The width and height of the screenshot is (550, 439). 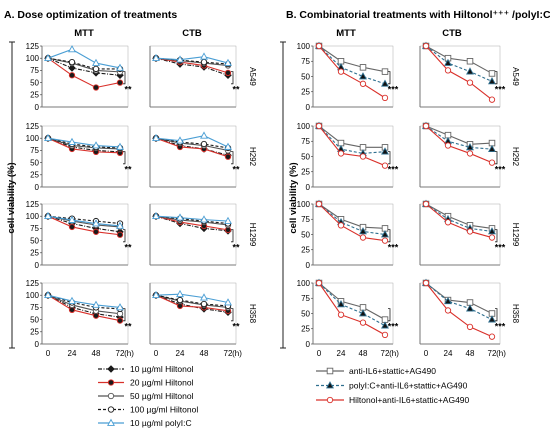 What do you see at coordinates (145, 423) in the screenshot?
I see `legend-a-entry: 10 µg/ml polyI:C` at bounding box center [145, 423].